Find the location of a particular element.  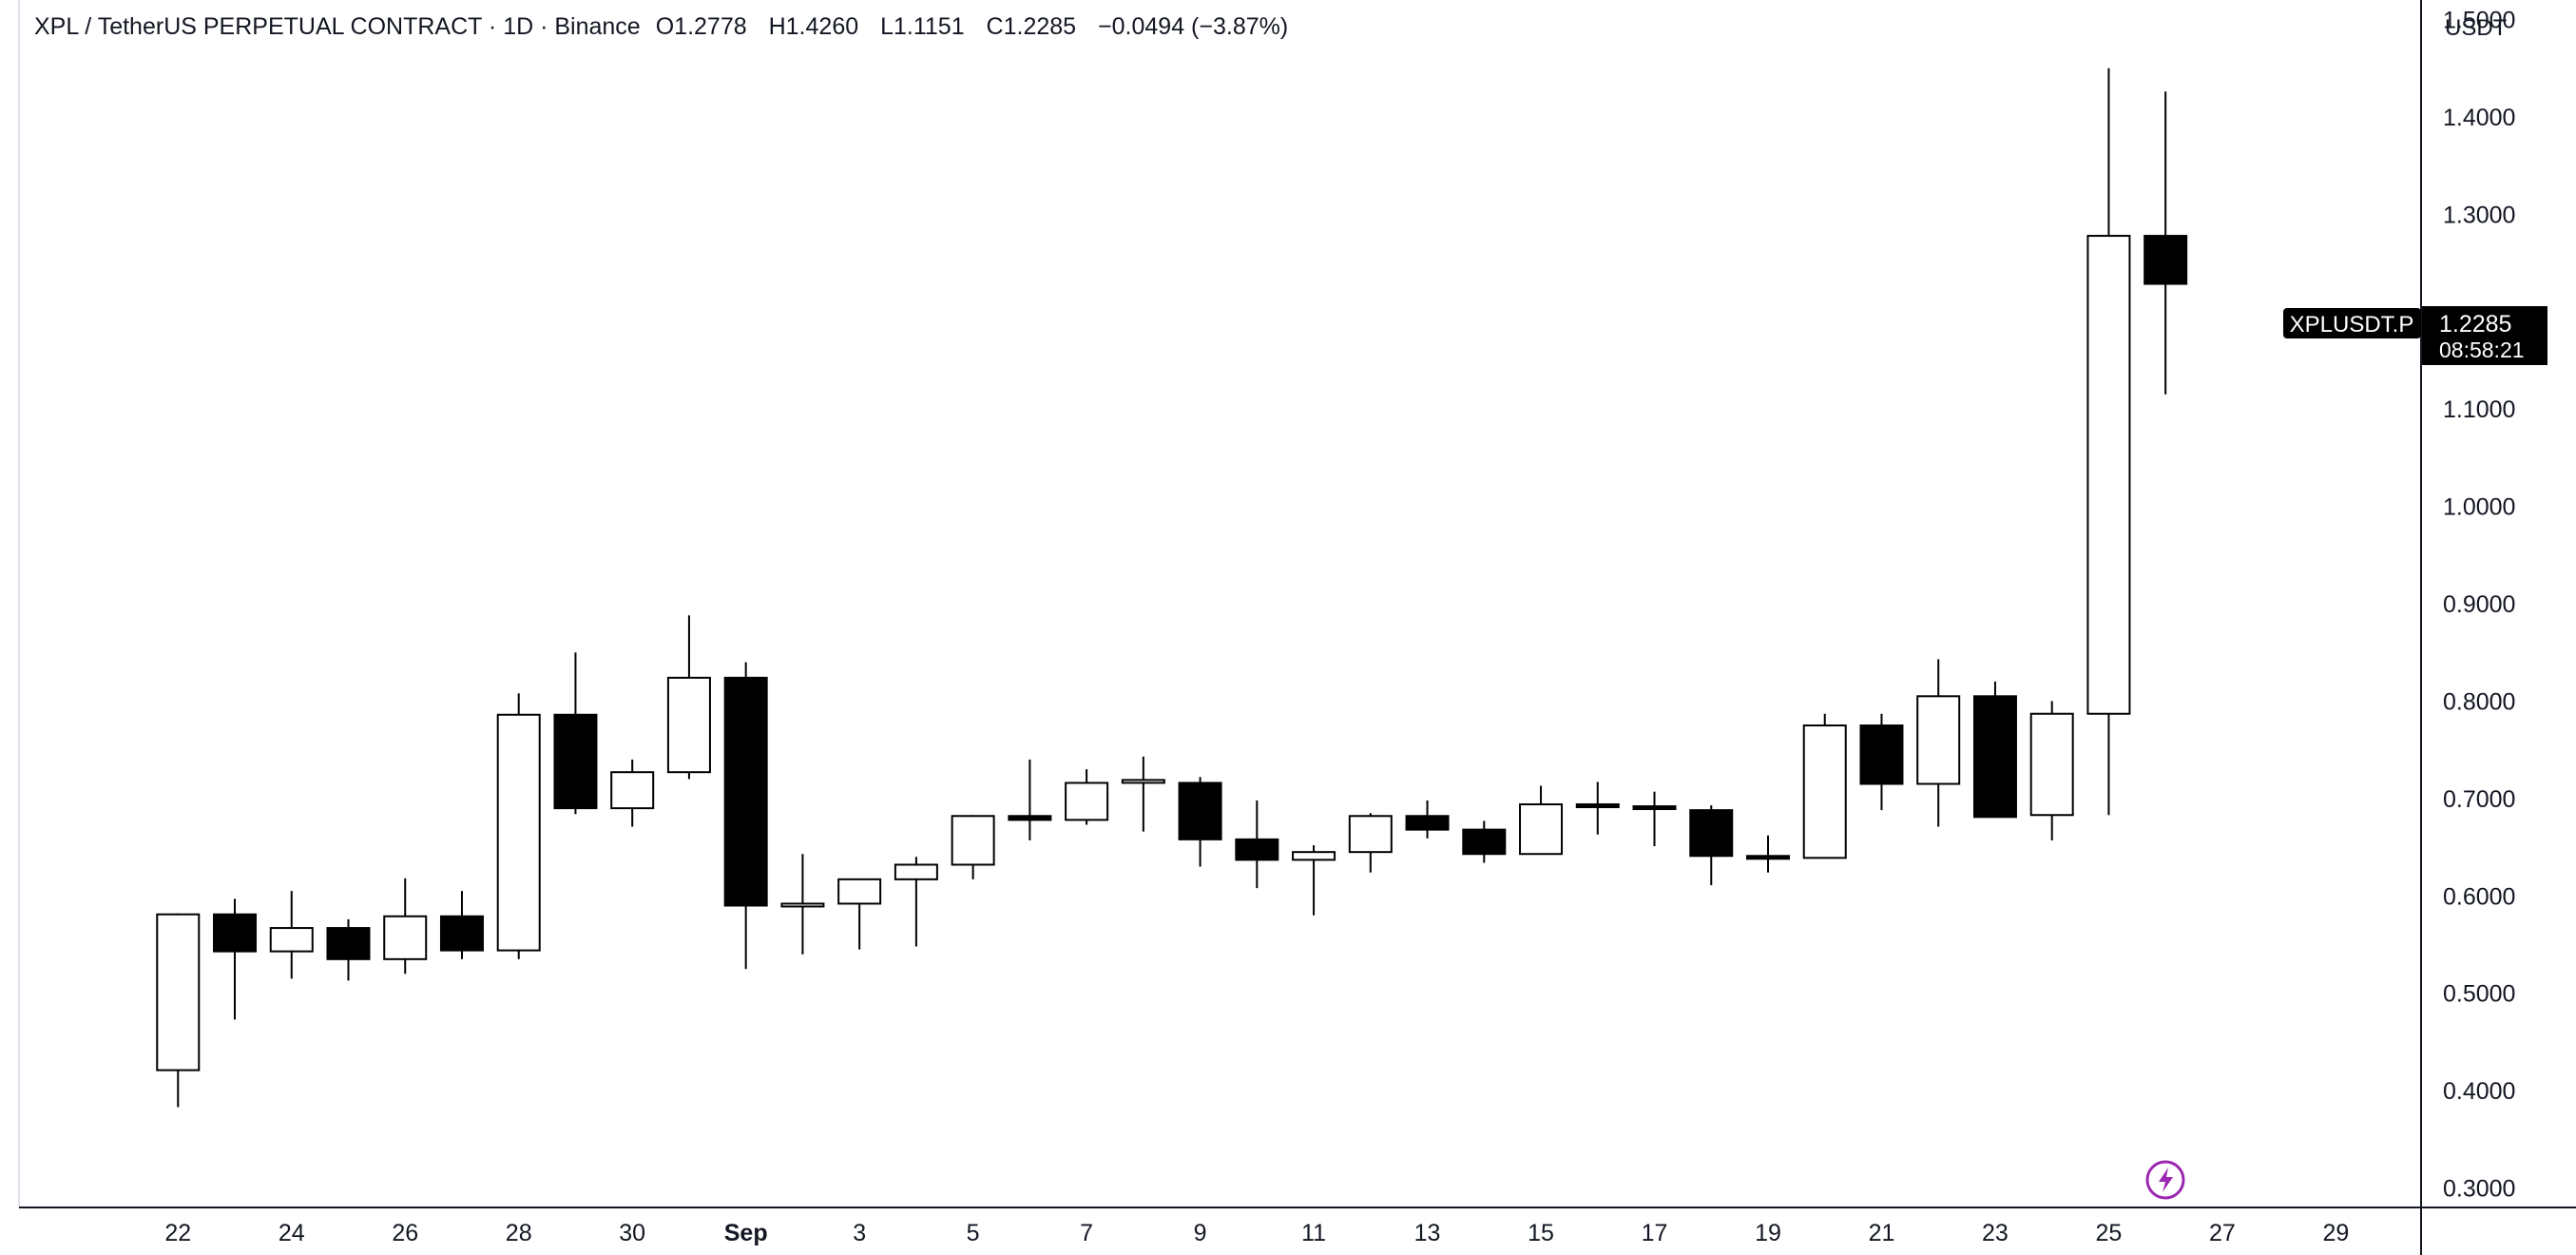

time-tick-label: 19 is located at coordinates (1768, 1233).